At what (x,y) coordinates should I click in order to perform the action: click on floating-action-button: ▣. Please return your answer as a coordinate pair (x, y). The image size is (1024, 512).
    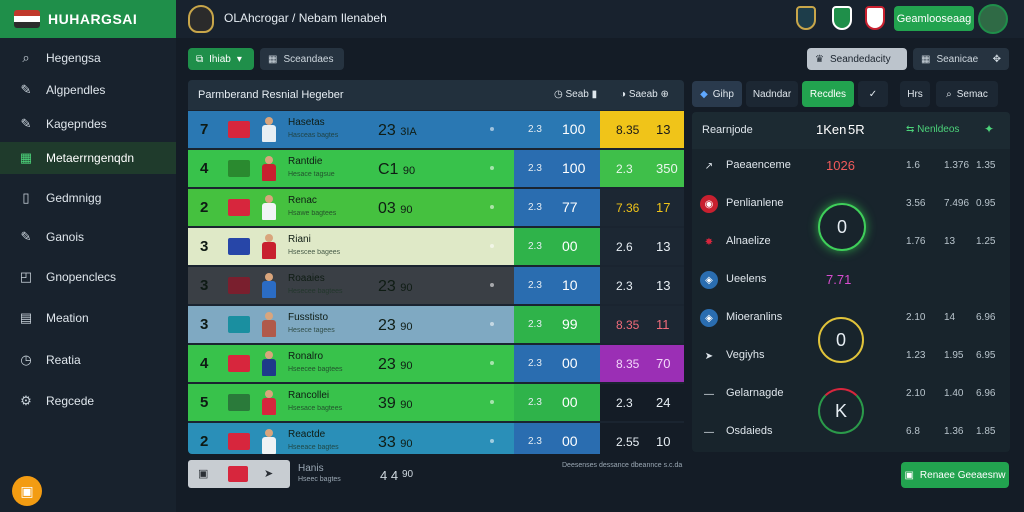
    Looking at the image, I should click on (27, 491).